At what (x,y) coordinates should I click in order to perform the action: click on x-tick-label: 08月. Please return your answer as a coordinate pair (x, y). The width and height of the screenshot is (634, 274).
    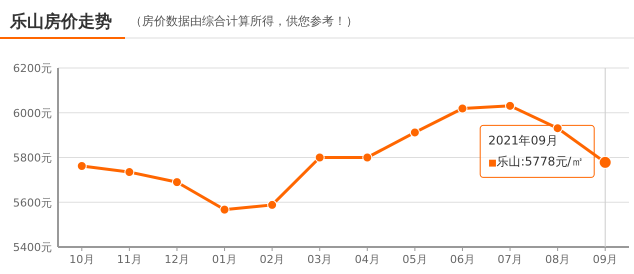
    Looking at the image, I should click on (557, 259).